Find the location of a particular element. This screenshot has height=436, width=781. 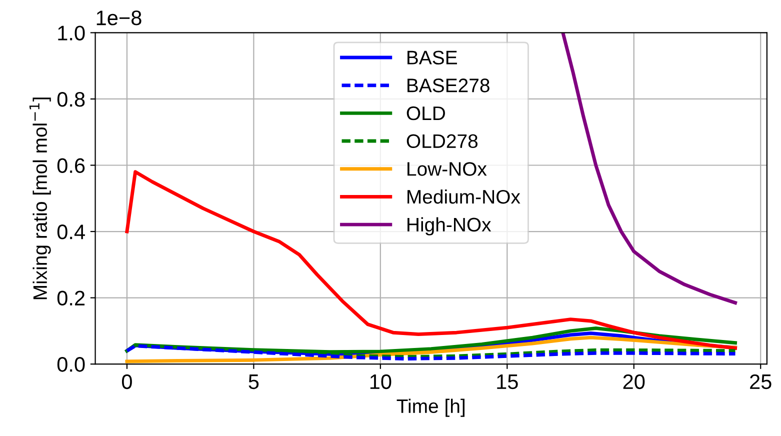

y-tick-label: 0.0 is located at coordinates (71, 364).